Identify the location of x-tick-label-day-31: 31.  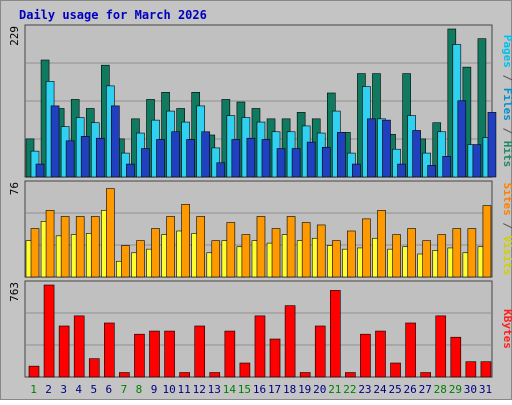
(485, 389).